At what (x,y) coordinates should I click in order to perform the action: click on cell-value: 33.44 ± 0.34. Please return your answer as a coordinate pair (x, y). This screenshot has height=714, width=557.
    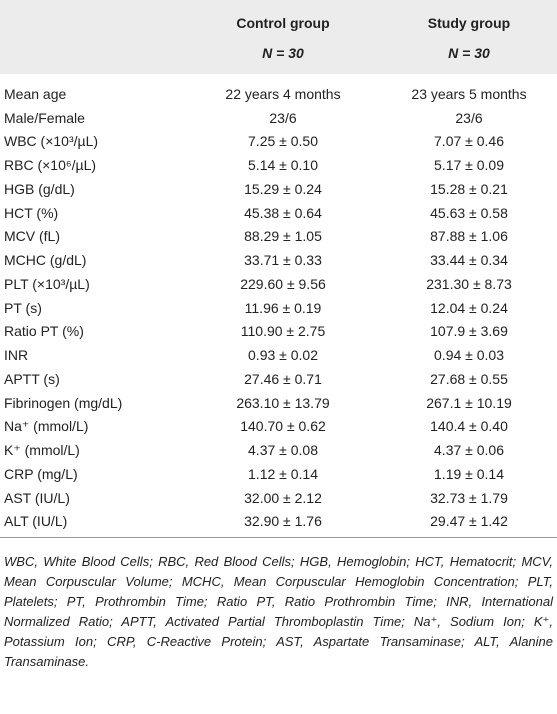
    Looking at the image, I should click on (469, 260).